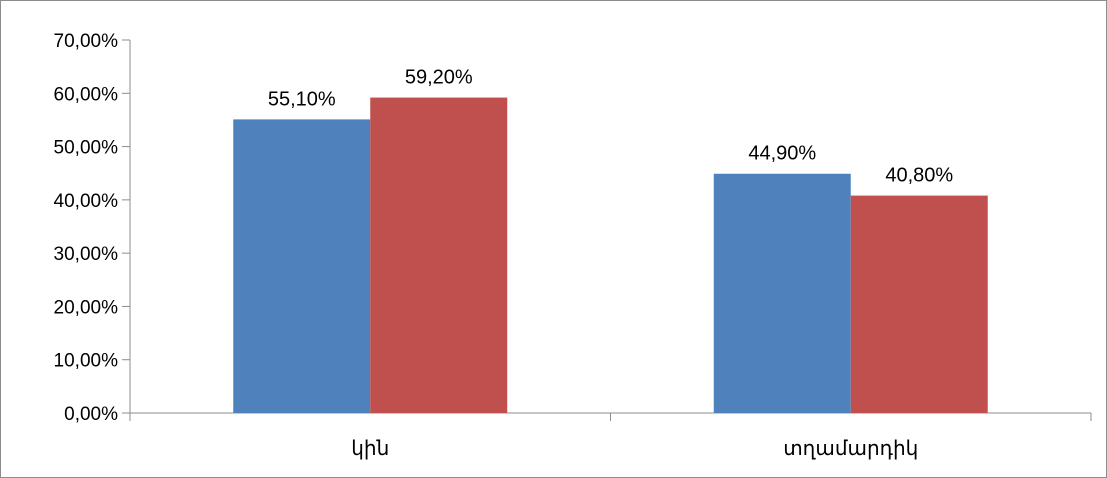 The image size is (1107, 478). Describe the element at coordinates (86, 148) in the screenshot. I see `y-tick-label: 50,00%` at that location.